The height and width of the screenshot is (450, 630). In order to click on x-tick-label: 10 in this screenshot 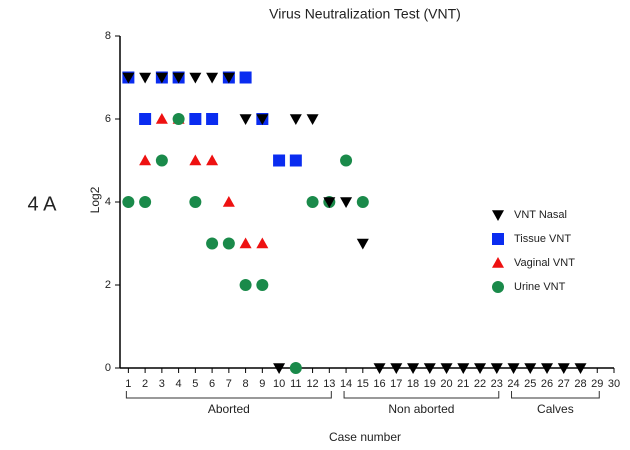, I will do `click(279, 384)`.